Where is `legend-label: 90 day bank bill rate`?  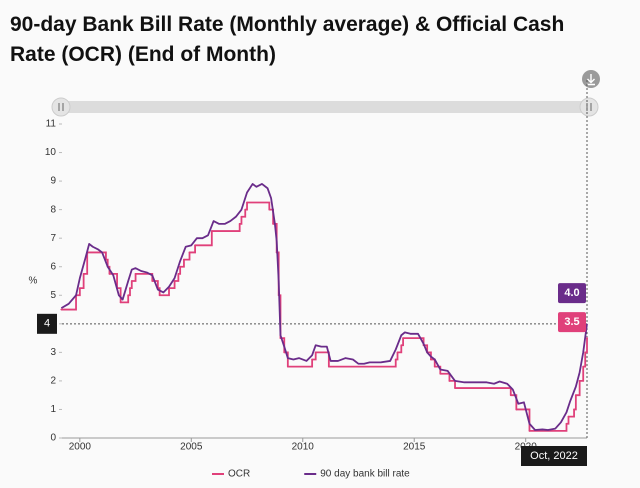
legend-label: 90 day bank bill rate is located at coordinates (365, 474).